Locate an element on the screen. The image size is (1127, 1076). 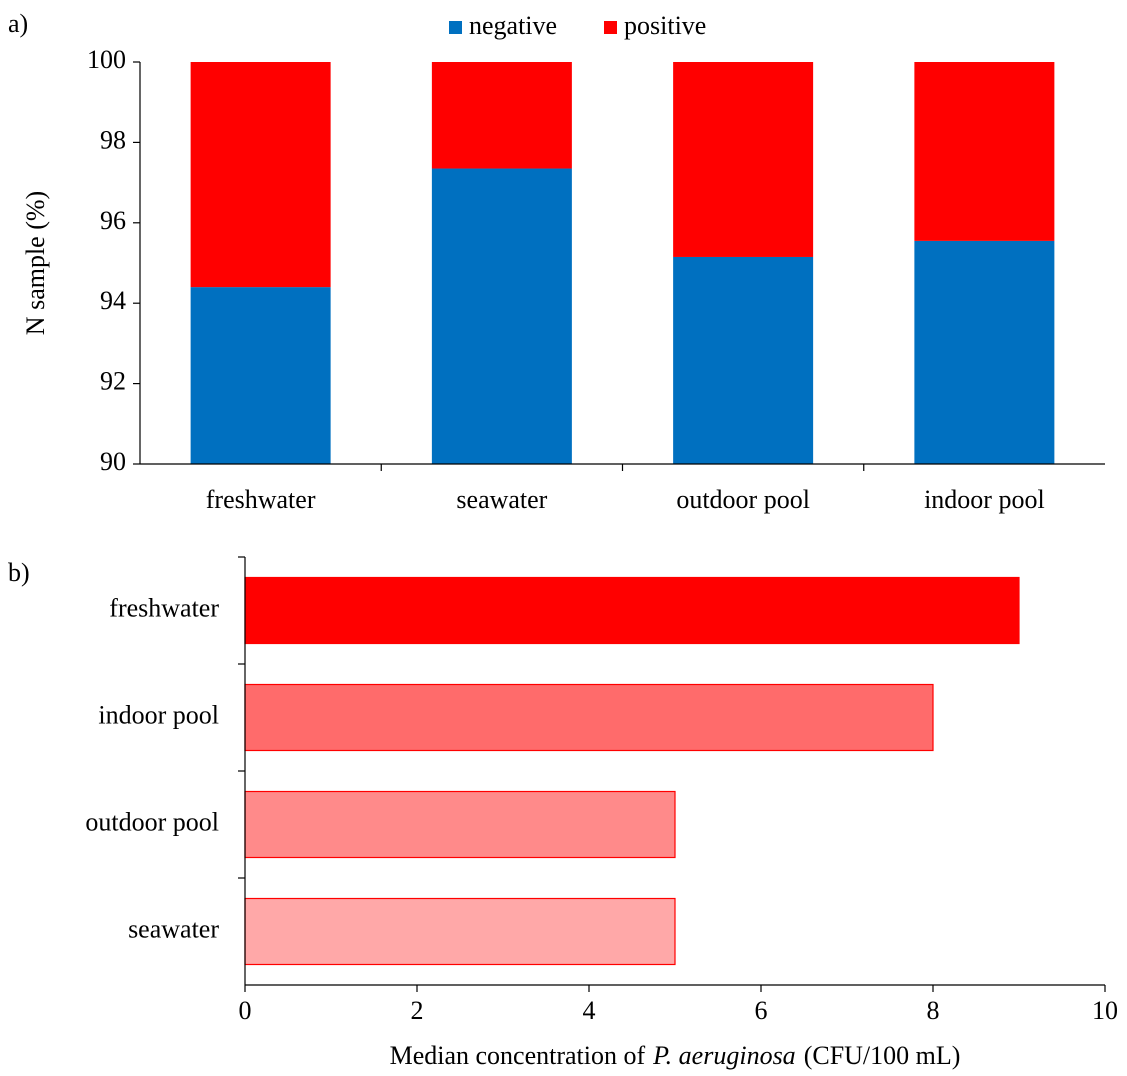
y-tick-label: 98 is located at coordinates (113, 139).